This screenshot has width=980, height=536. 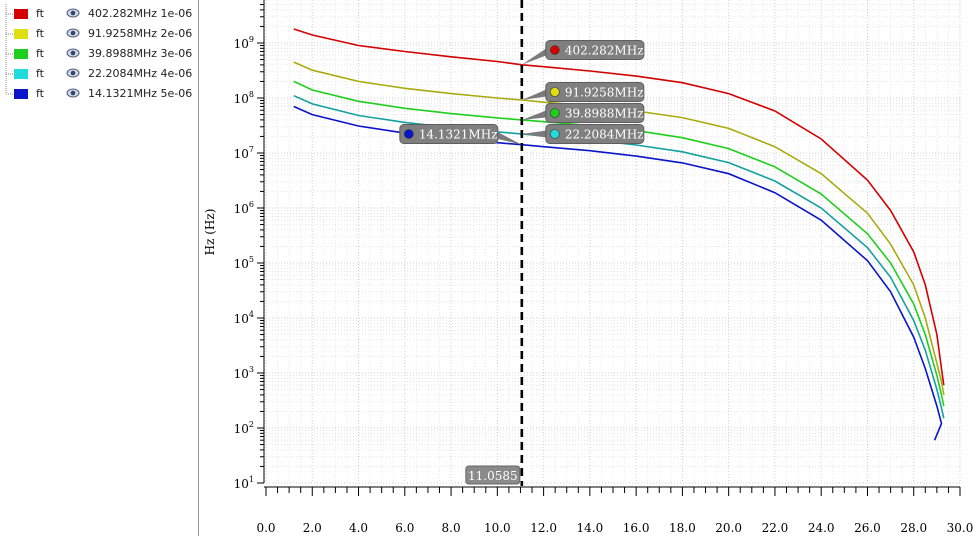 I want to click on marker-label: 22.2084MHz, so click(x=604, y=135).